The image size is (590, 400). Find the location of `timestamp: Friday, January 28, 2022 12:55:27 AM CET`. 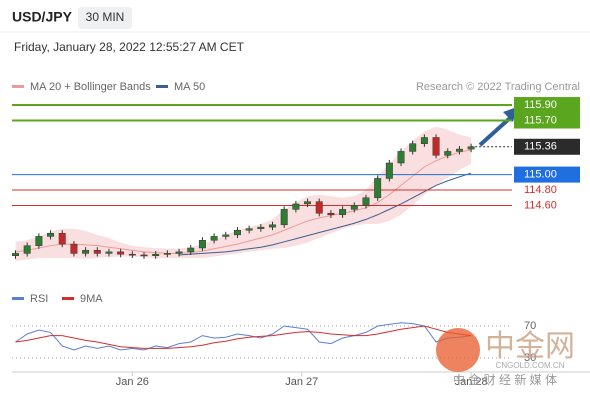

timestamp: Friday, January 28, 2022 12:55:27 AM CET is located at coordinates (129, 47).